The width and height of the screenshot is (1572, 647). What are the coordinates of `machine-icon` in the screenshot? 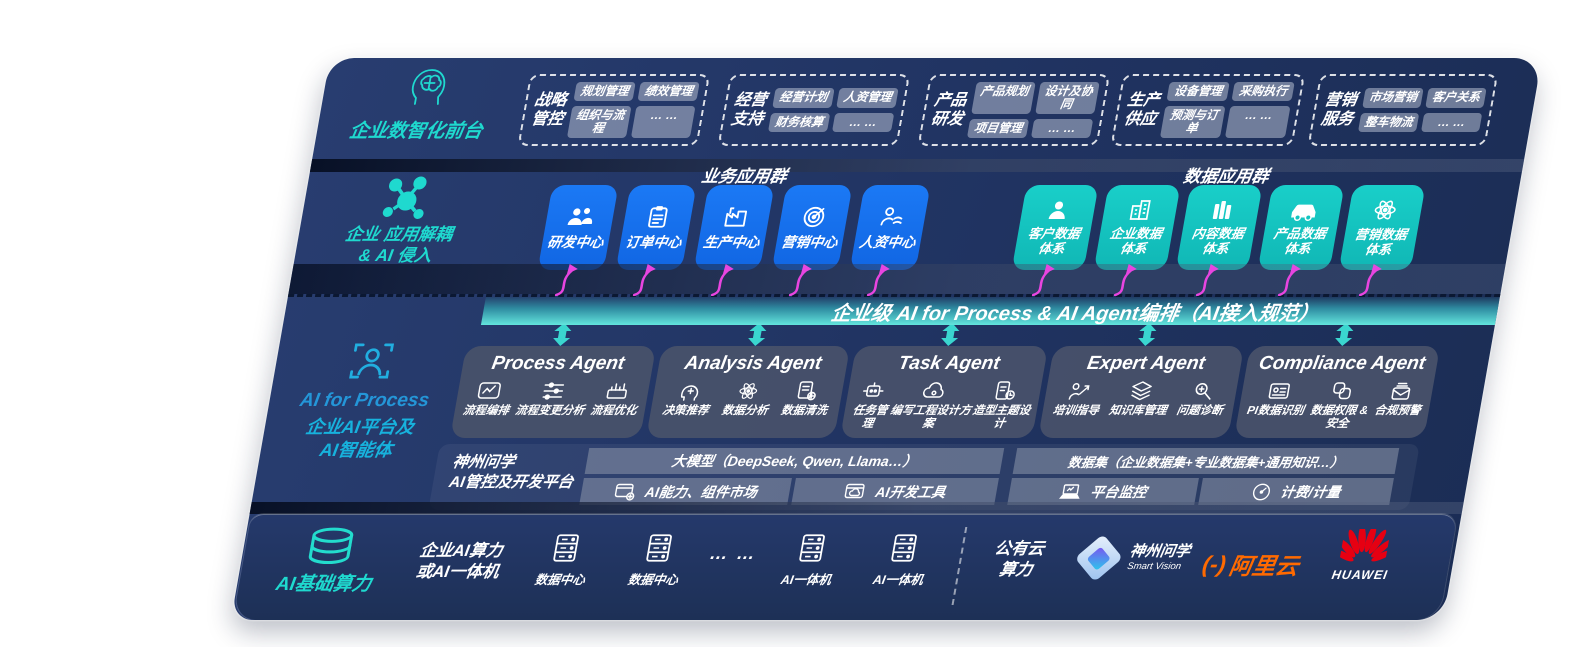 It's located at (617, 391).